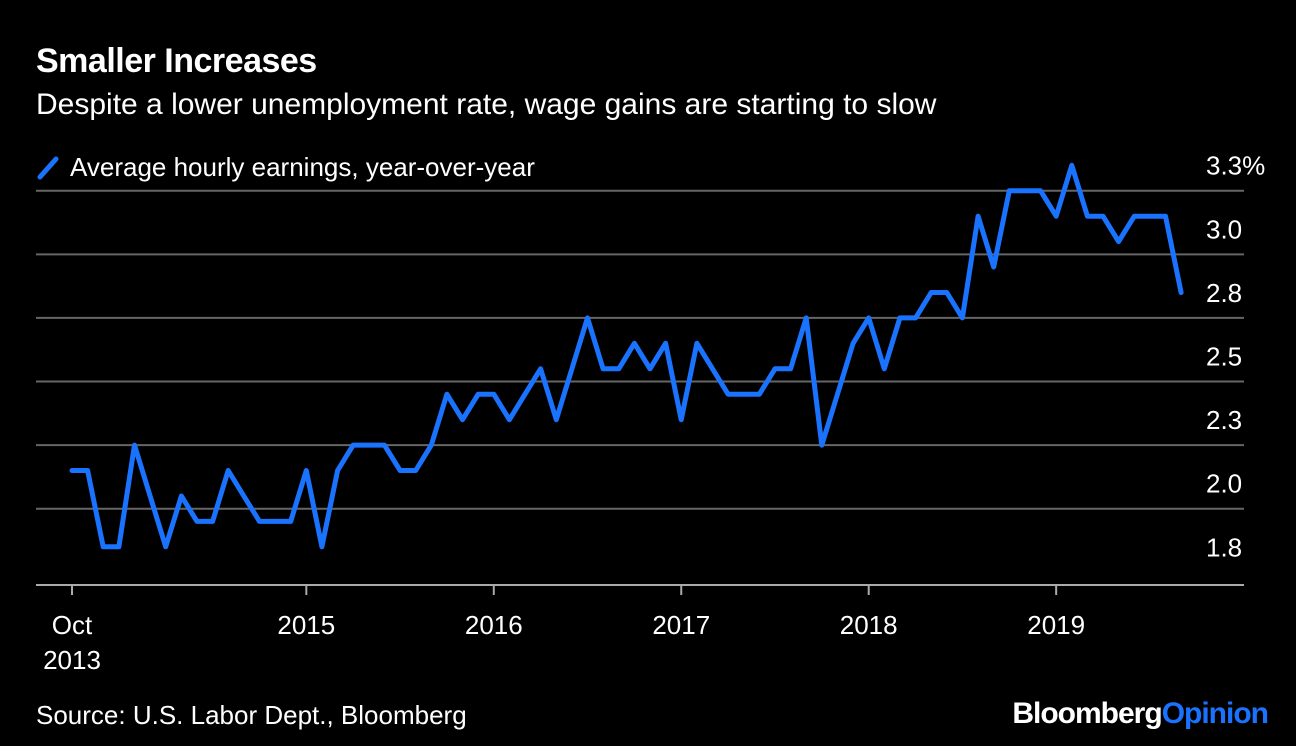 This screenshot has width=1296, height=746. What do you see at coordinates (494, 625) in the screenshot?
I see `x-tick-label: 2016` at bounding box center [494, 625].